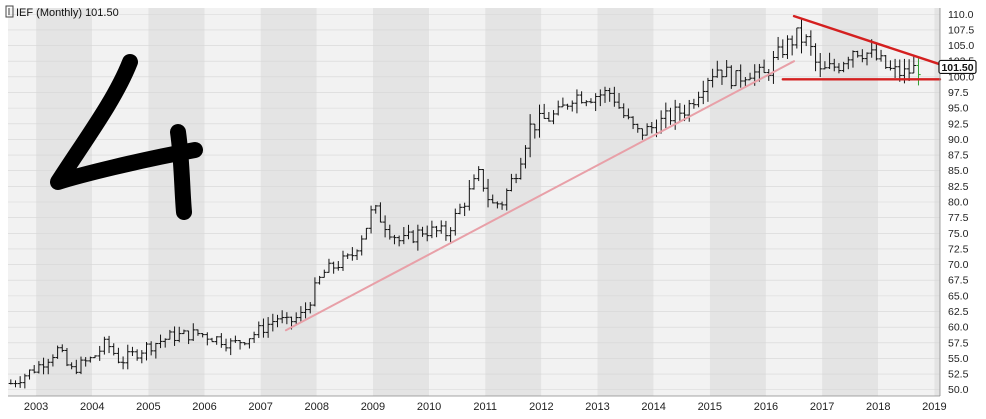 Image resolution: width=986 pixels, height=419 pixels. I want to click on y-tick-label: 55.0, so click(958, 359).